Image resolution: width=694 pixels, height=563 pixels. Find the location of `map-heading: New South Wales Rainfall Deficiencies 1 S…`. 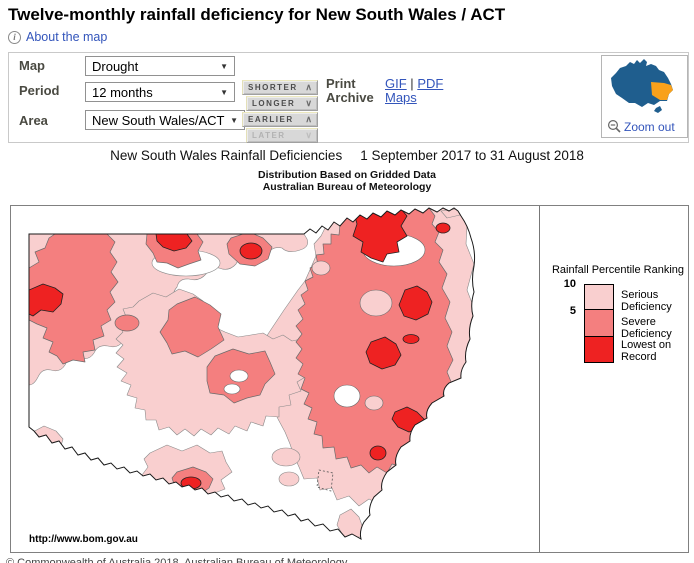

map-heading: New South Wales Rainfall Deficiencies 1 S… is located at coordinates (347, 155).